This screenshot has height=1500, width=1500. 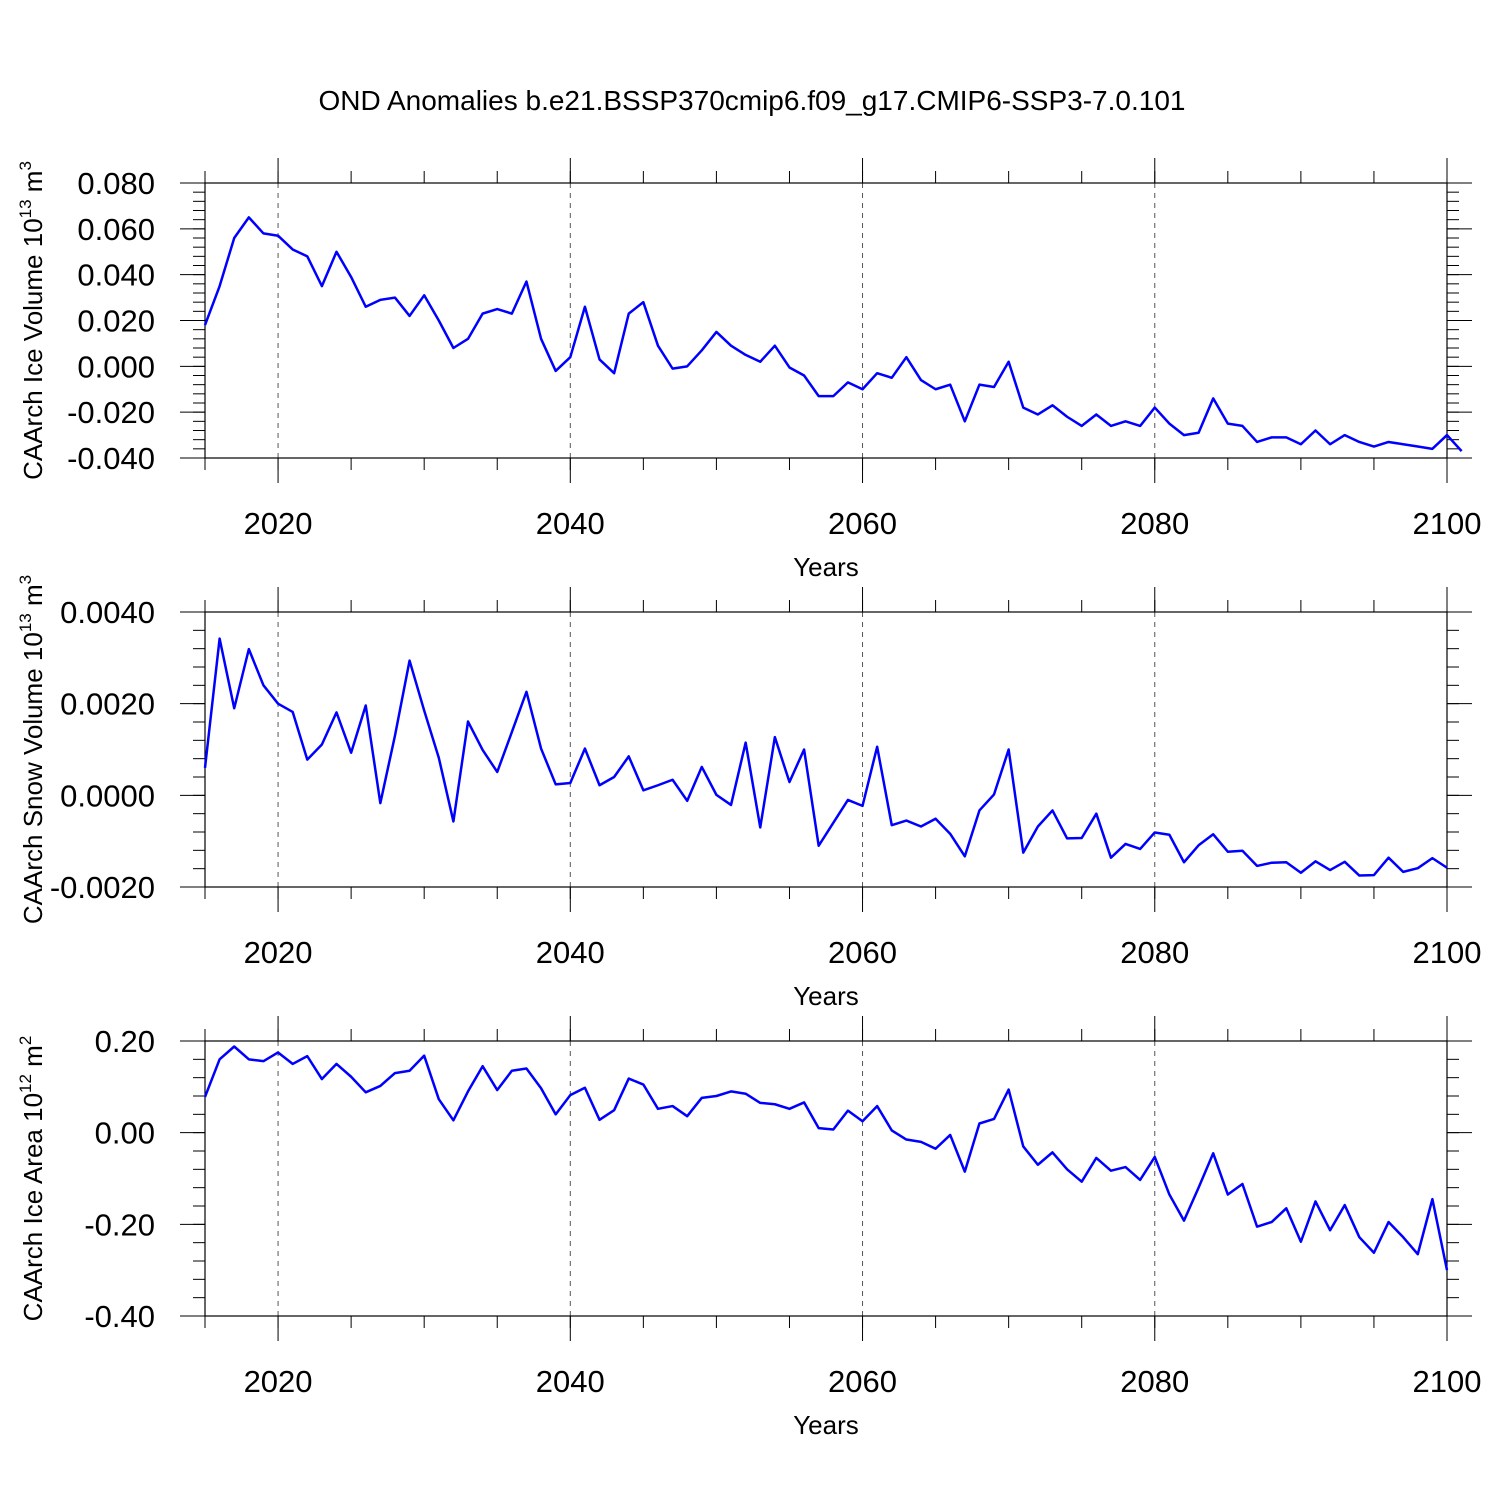 I want to click on y-tick-label: 0.0000, so click(x=107, y=795).